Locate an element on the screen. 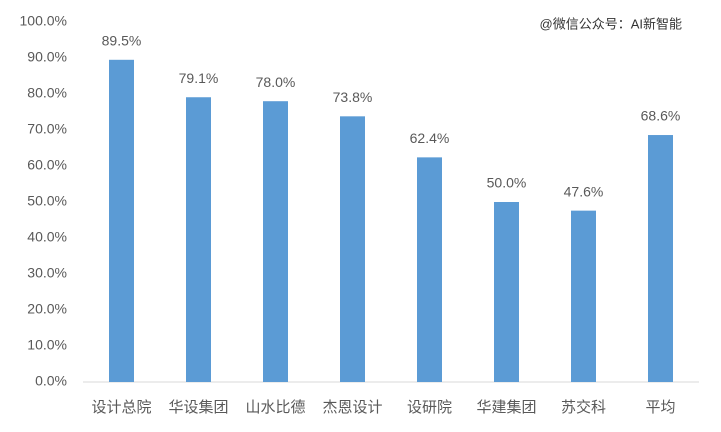 This screenshot has height=432, width=721. y-tick-label: 40.0% is located at coordinates (47, 237).